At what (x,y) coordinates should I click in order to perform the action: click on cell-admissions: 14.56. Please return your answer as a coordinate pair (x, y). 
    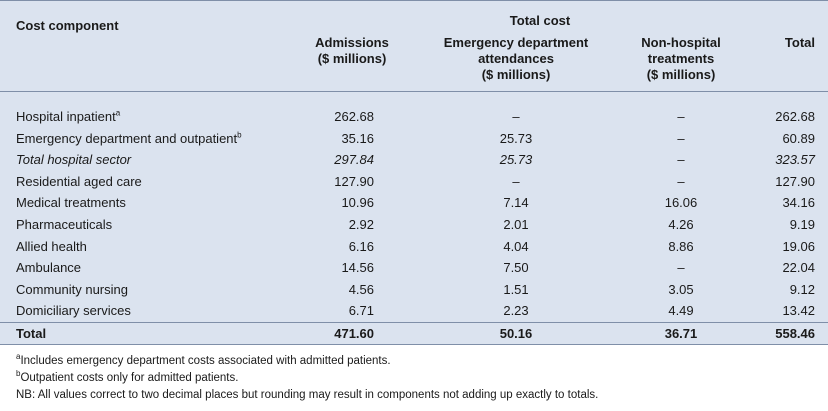
    Looking at the image, I should click on (357, 268).